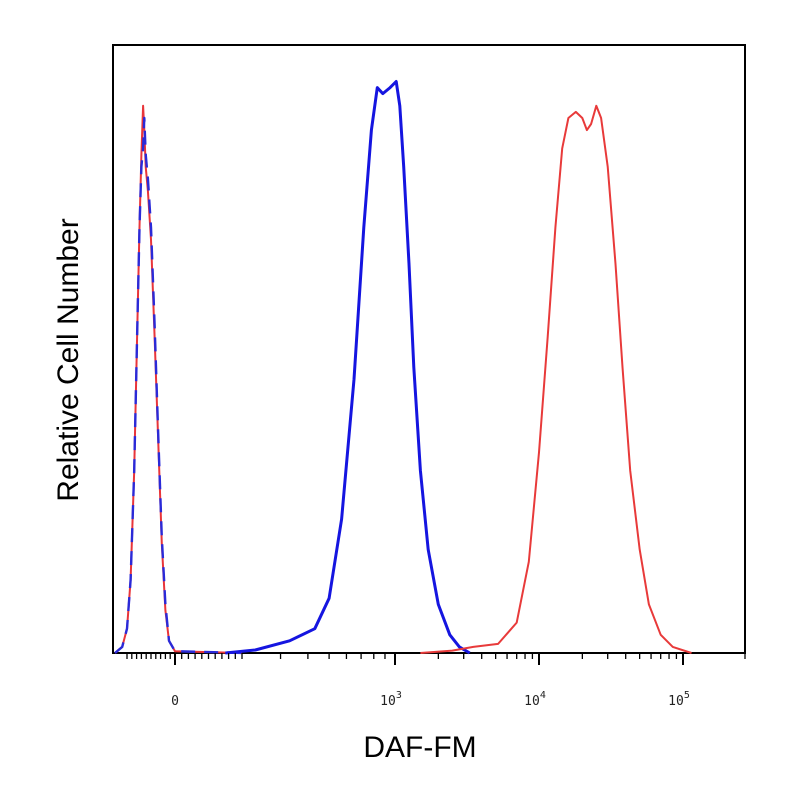 Image resolution: width=800 pixels, height=800 pixels. Describe the element at coordinates (175, 701) in the screenshot. I see `x-tick-label-0: 0` at that location.